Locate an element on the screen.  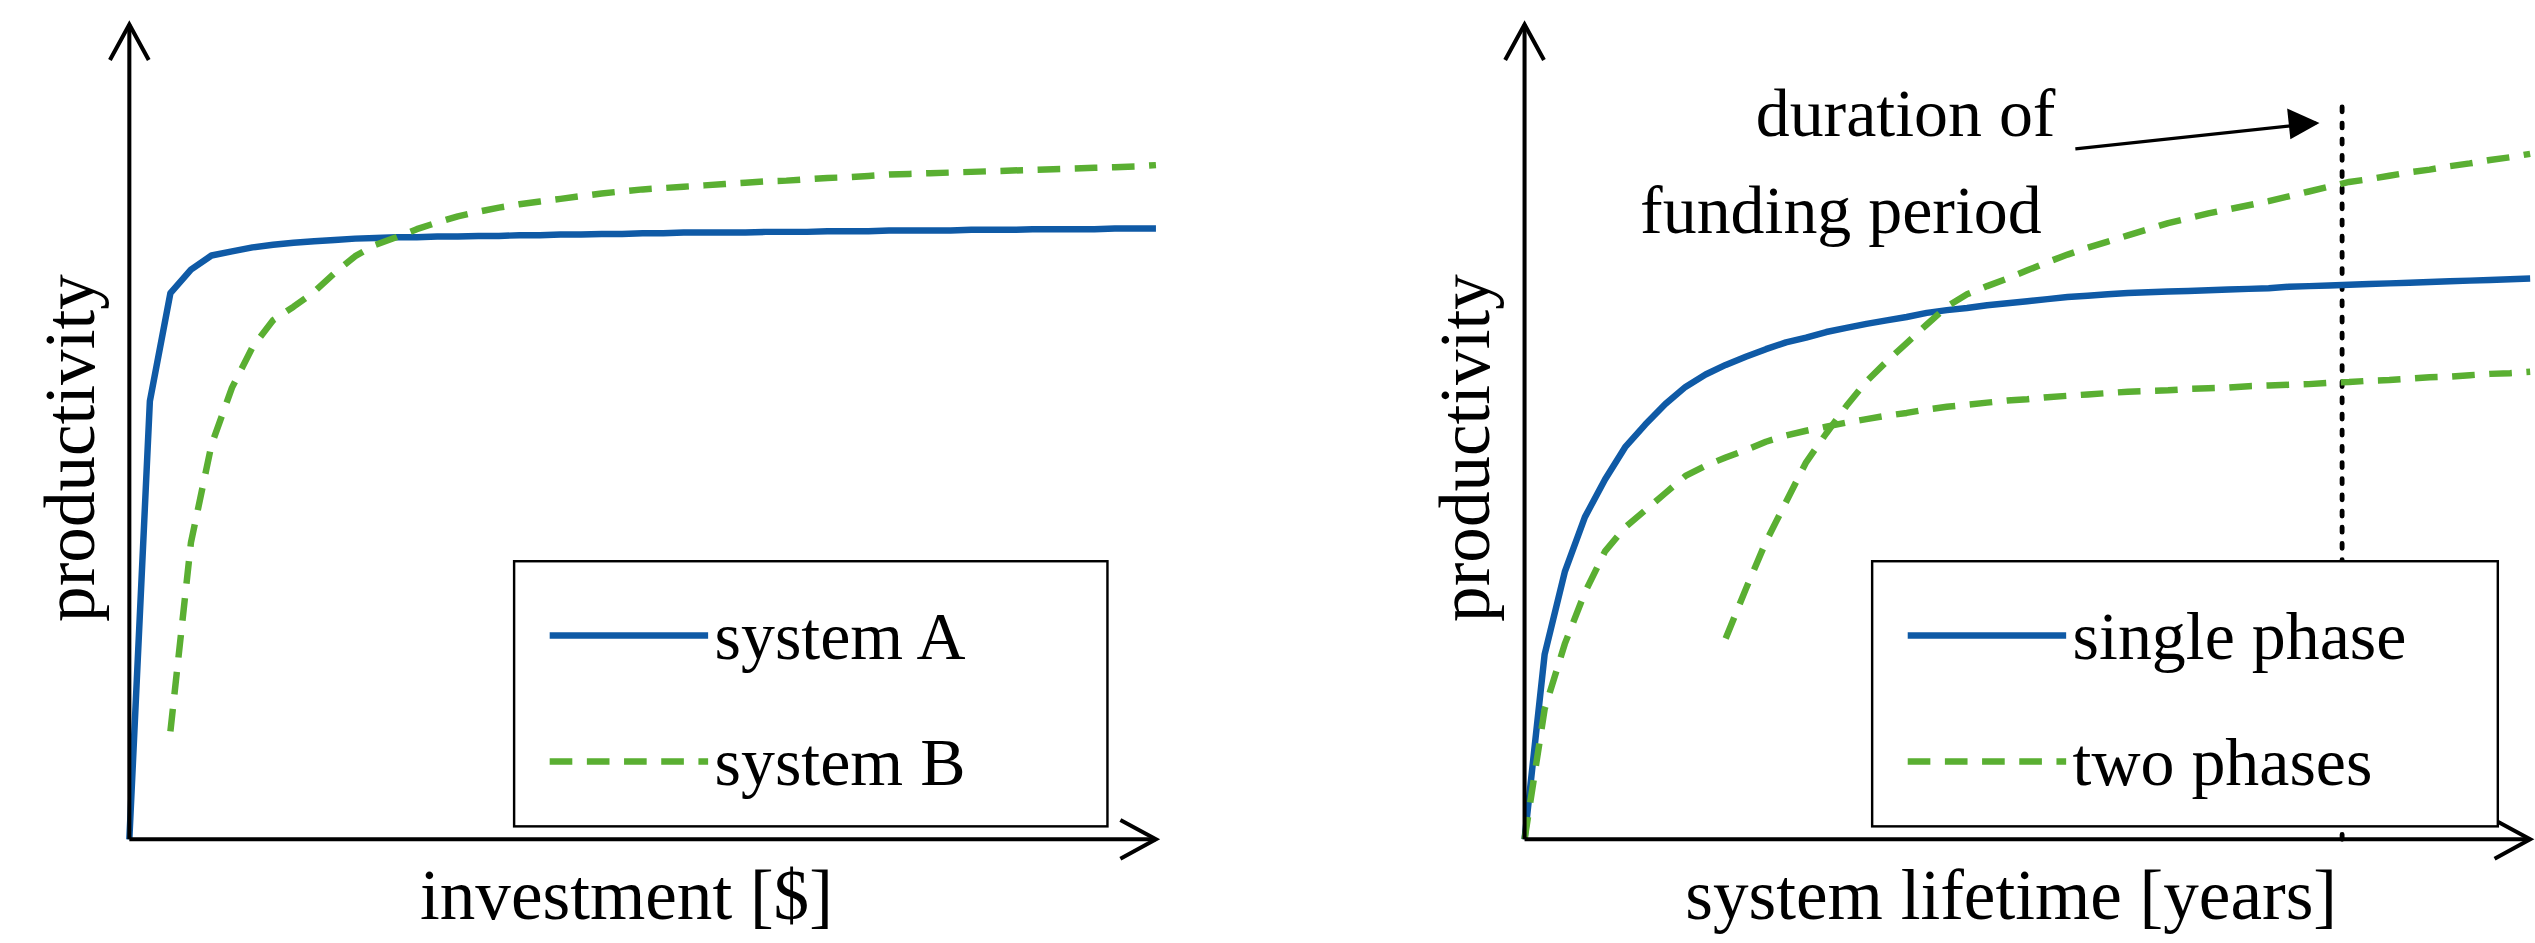
legend-label: system B is located at coordinates (840, 762).